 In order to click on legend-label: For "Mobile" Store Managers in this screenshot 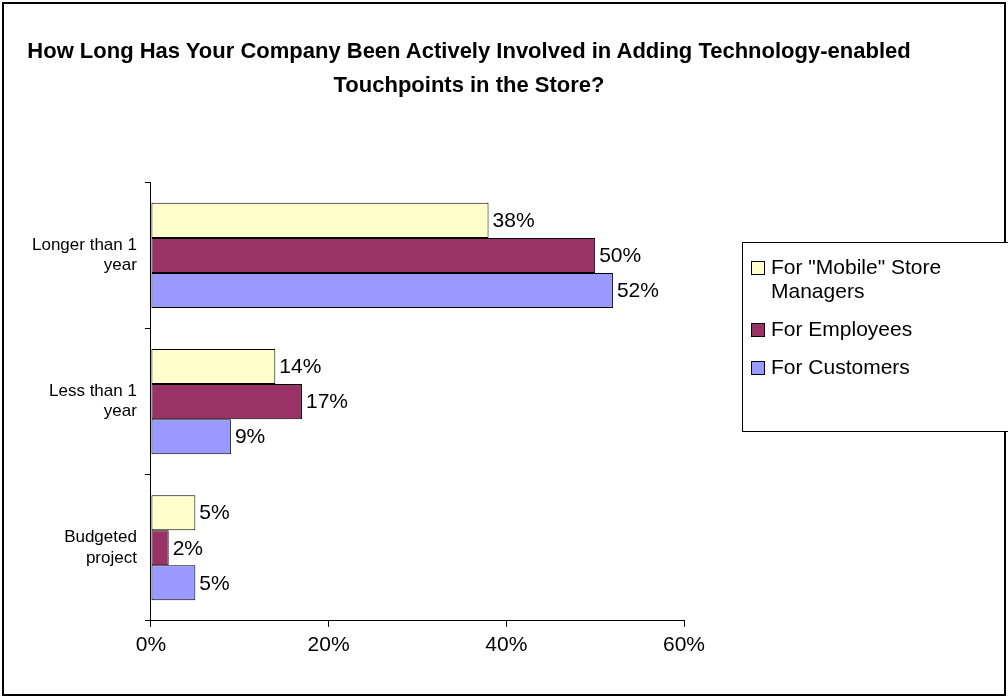, I will do `click(857, 279)`.